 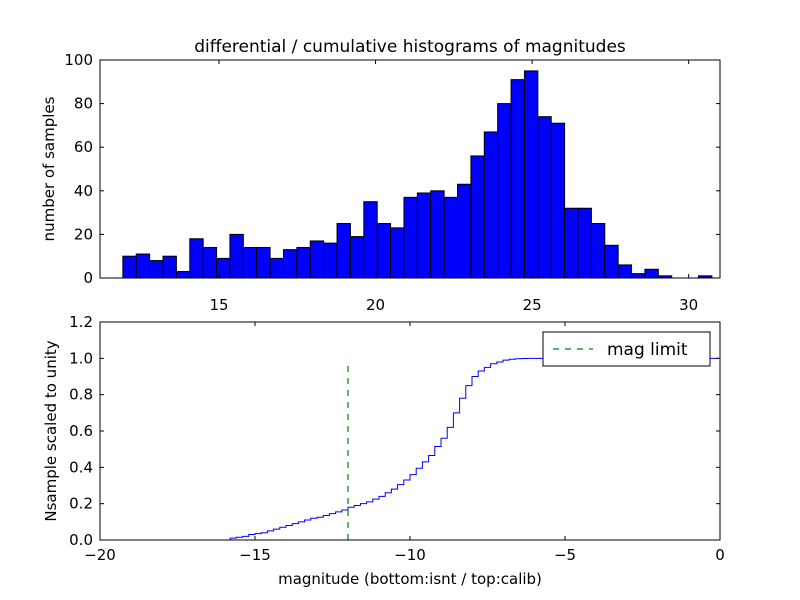 I want to click on cumulative-x-tick-label: −15, so click(x=255, y=555).